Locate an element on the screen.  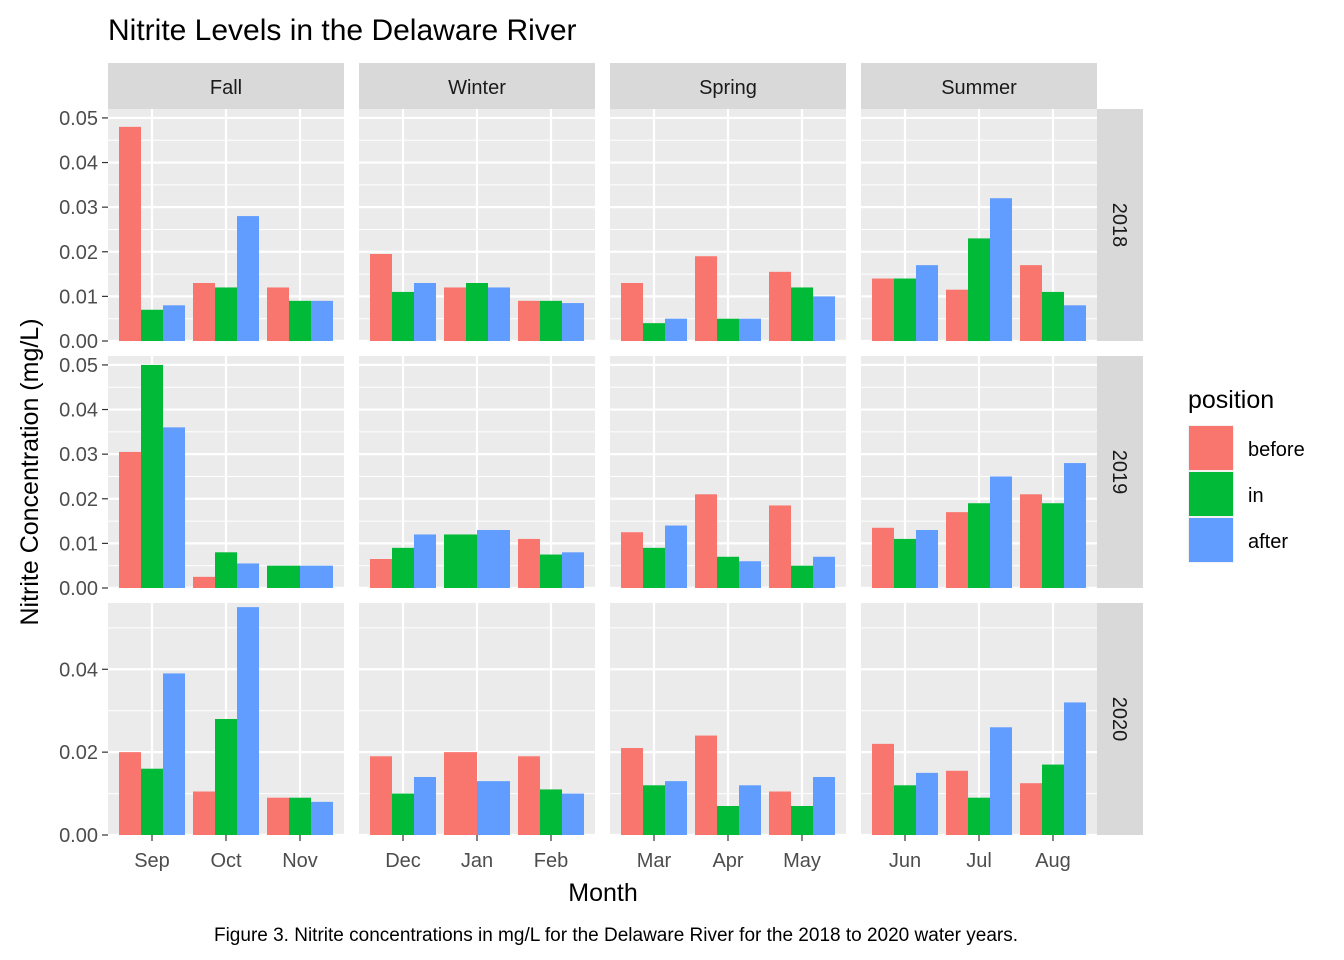
legend-key-after is located at coordinates (1211, 540).